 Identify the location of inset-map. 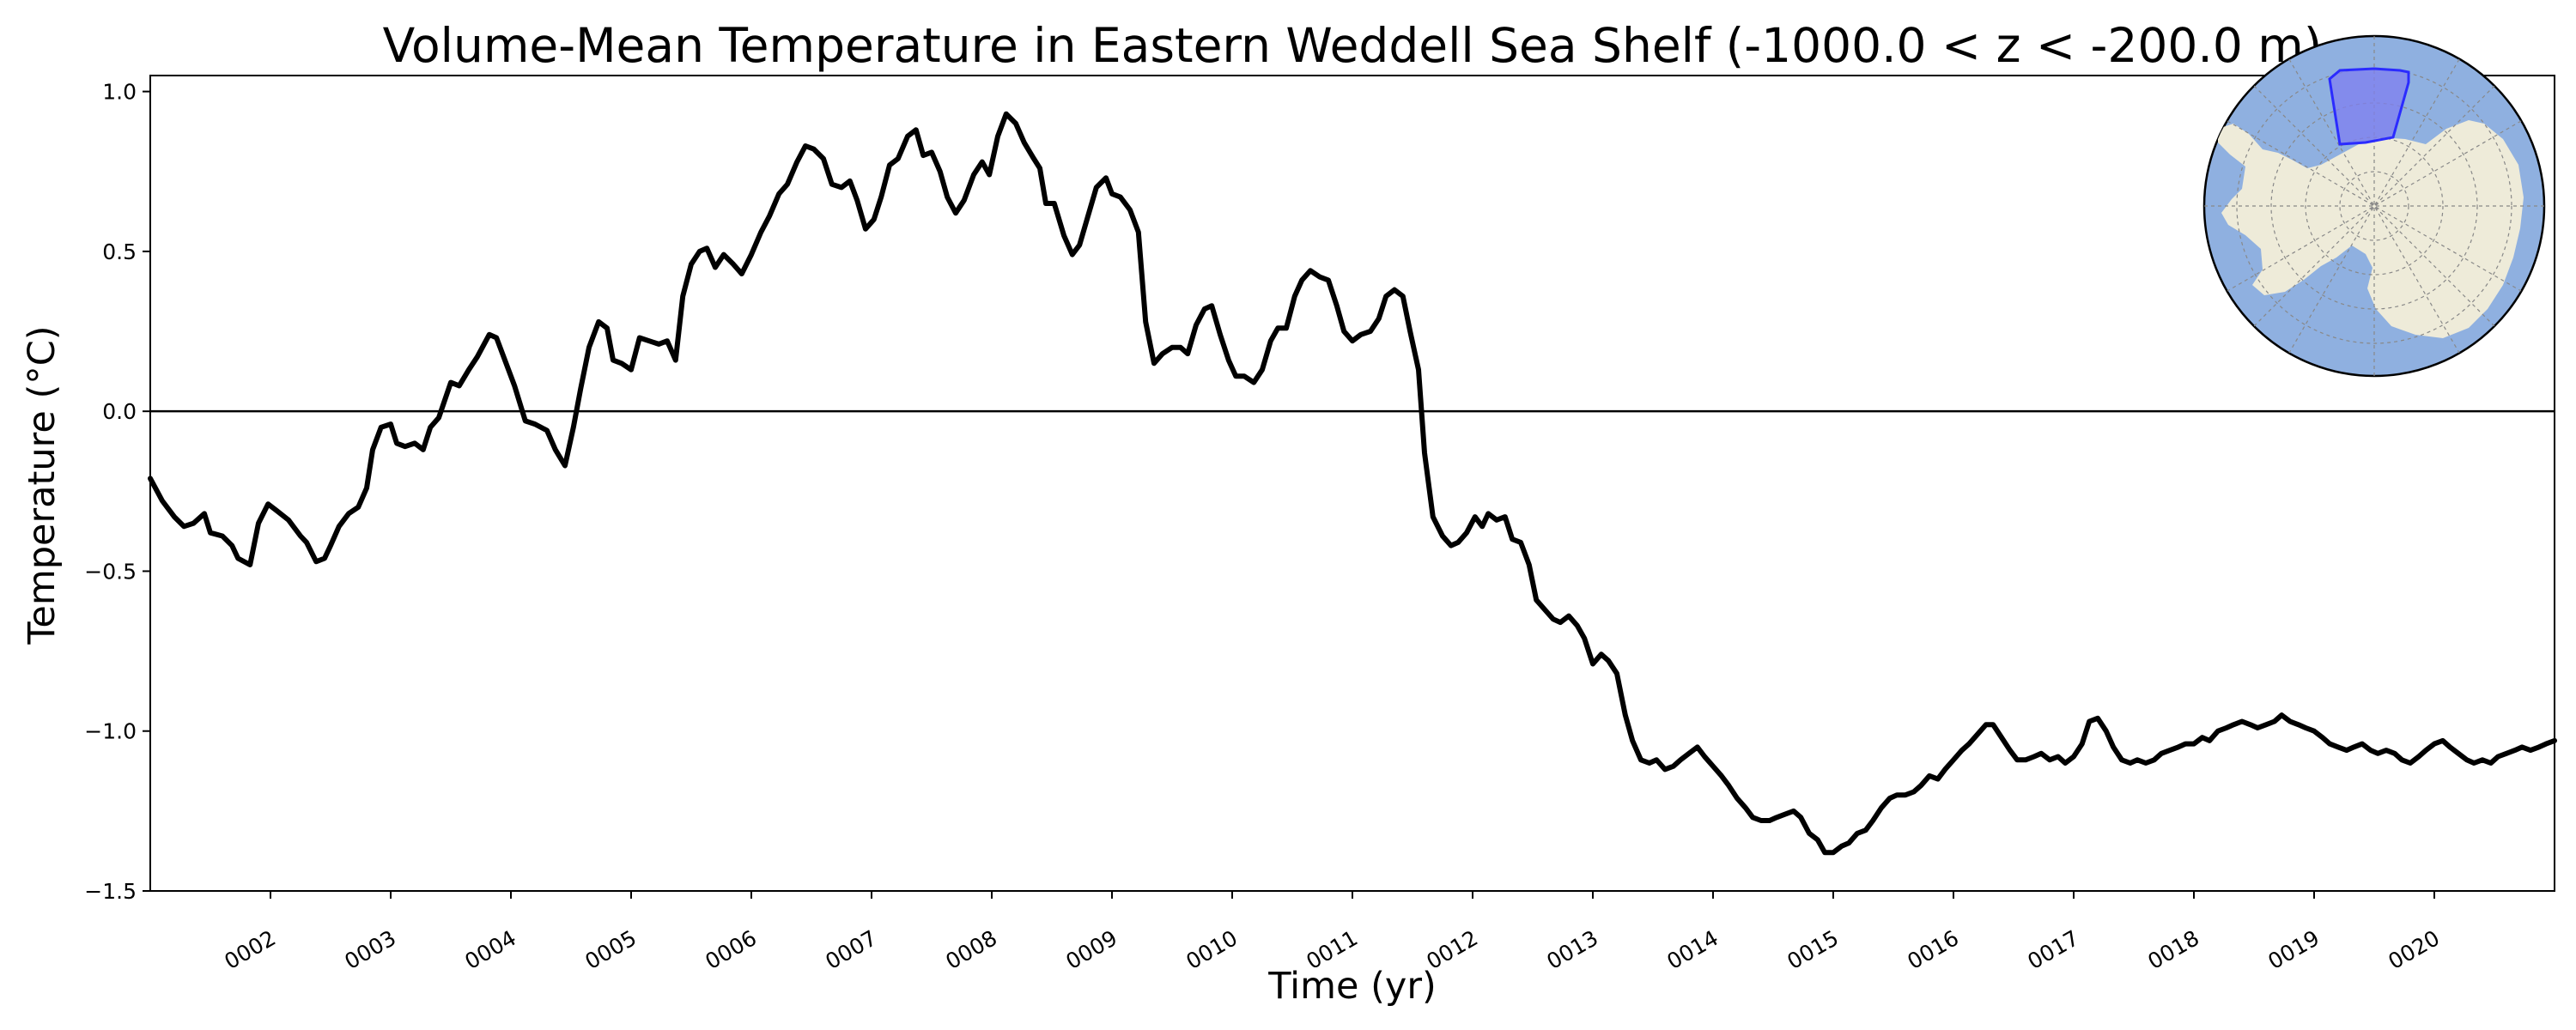
(2374, 206).